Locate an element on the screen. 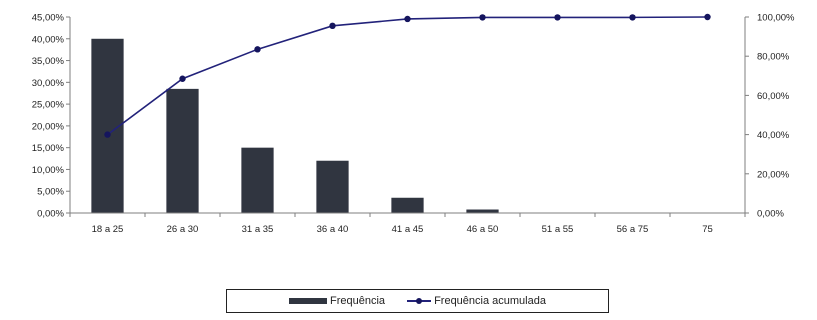  legend-item-line: Frequência acumulada is located at coordinates (476, 301).